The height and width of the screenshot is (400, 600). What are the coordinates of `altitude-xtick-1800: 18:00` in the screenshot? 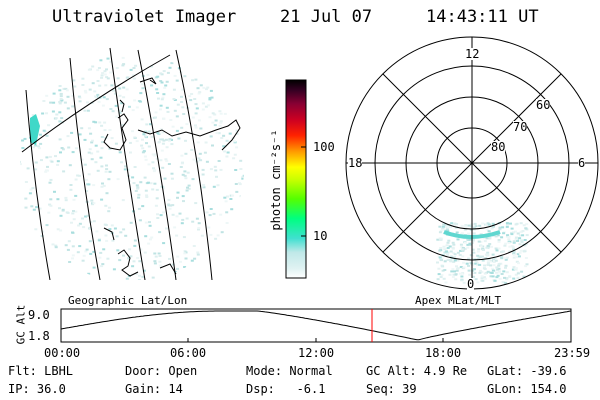 It's located at (443, 353).